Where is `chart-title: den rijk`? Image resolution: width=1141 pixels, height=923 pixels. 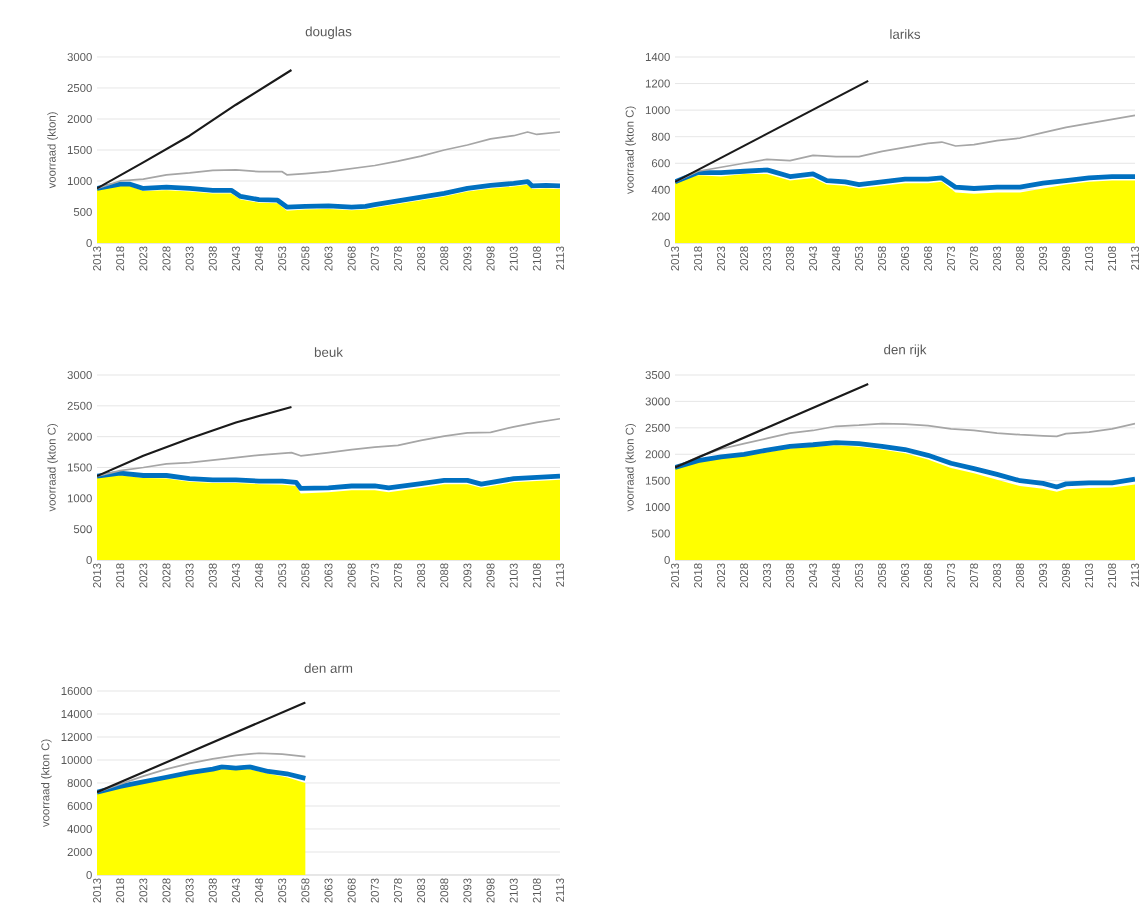
chart-title: den rijk is located at coordinates (905, 350).